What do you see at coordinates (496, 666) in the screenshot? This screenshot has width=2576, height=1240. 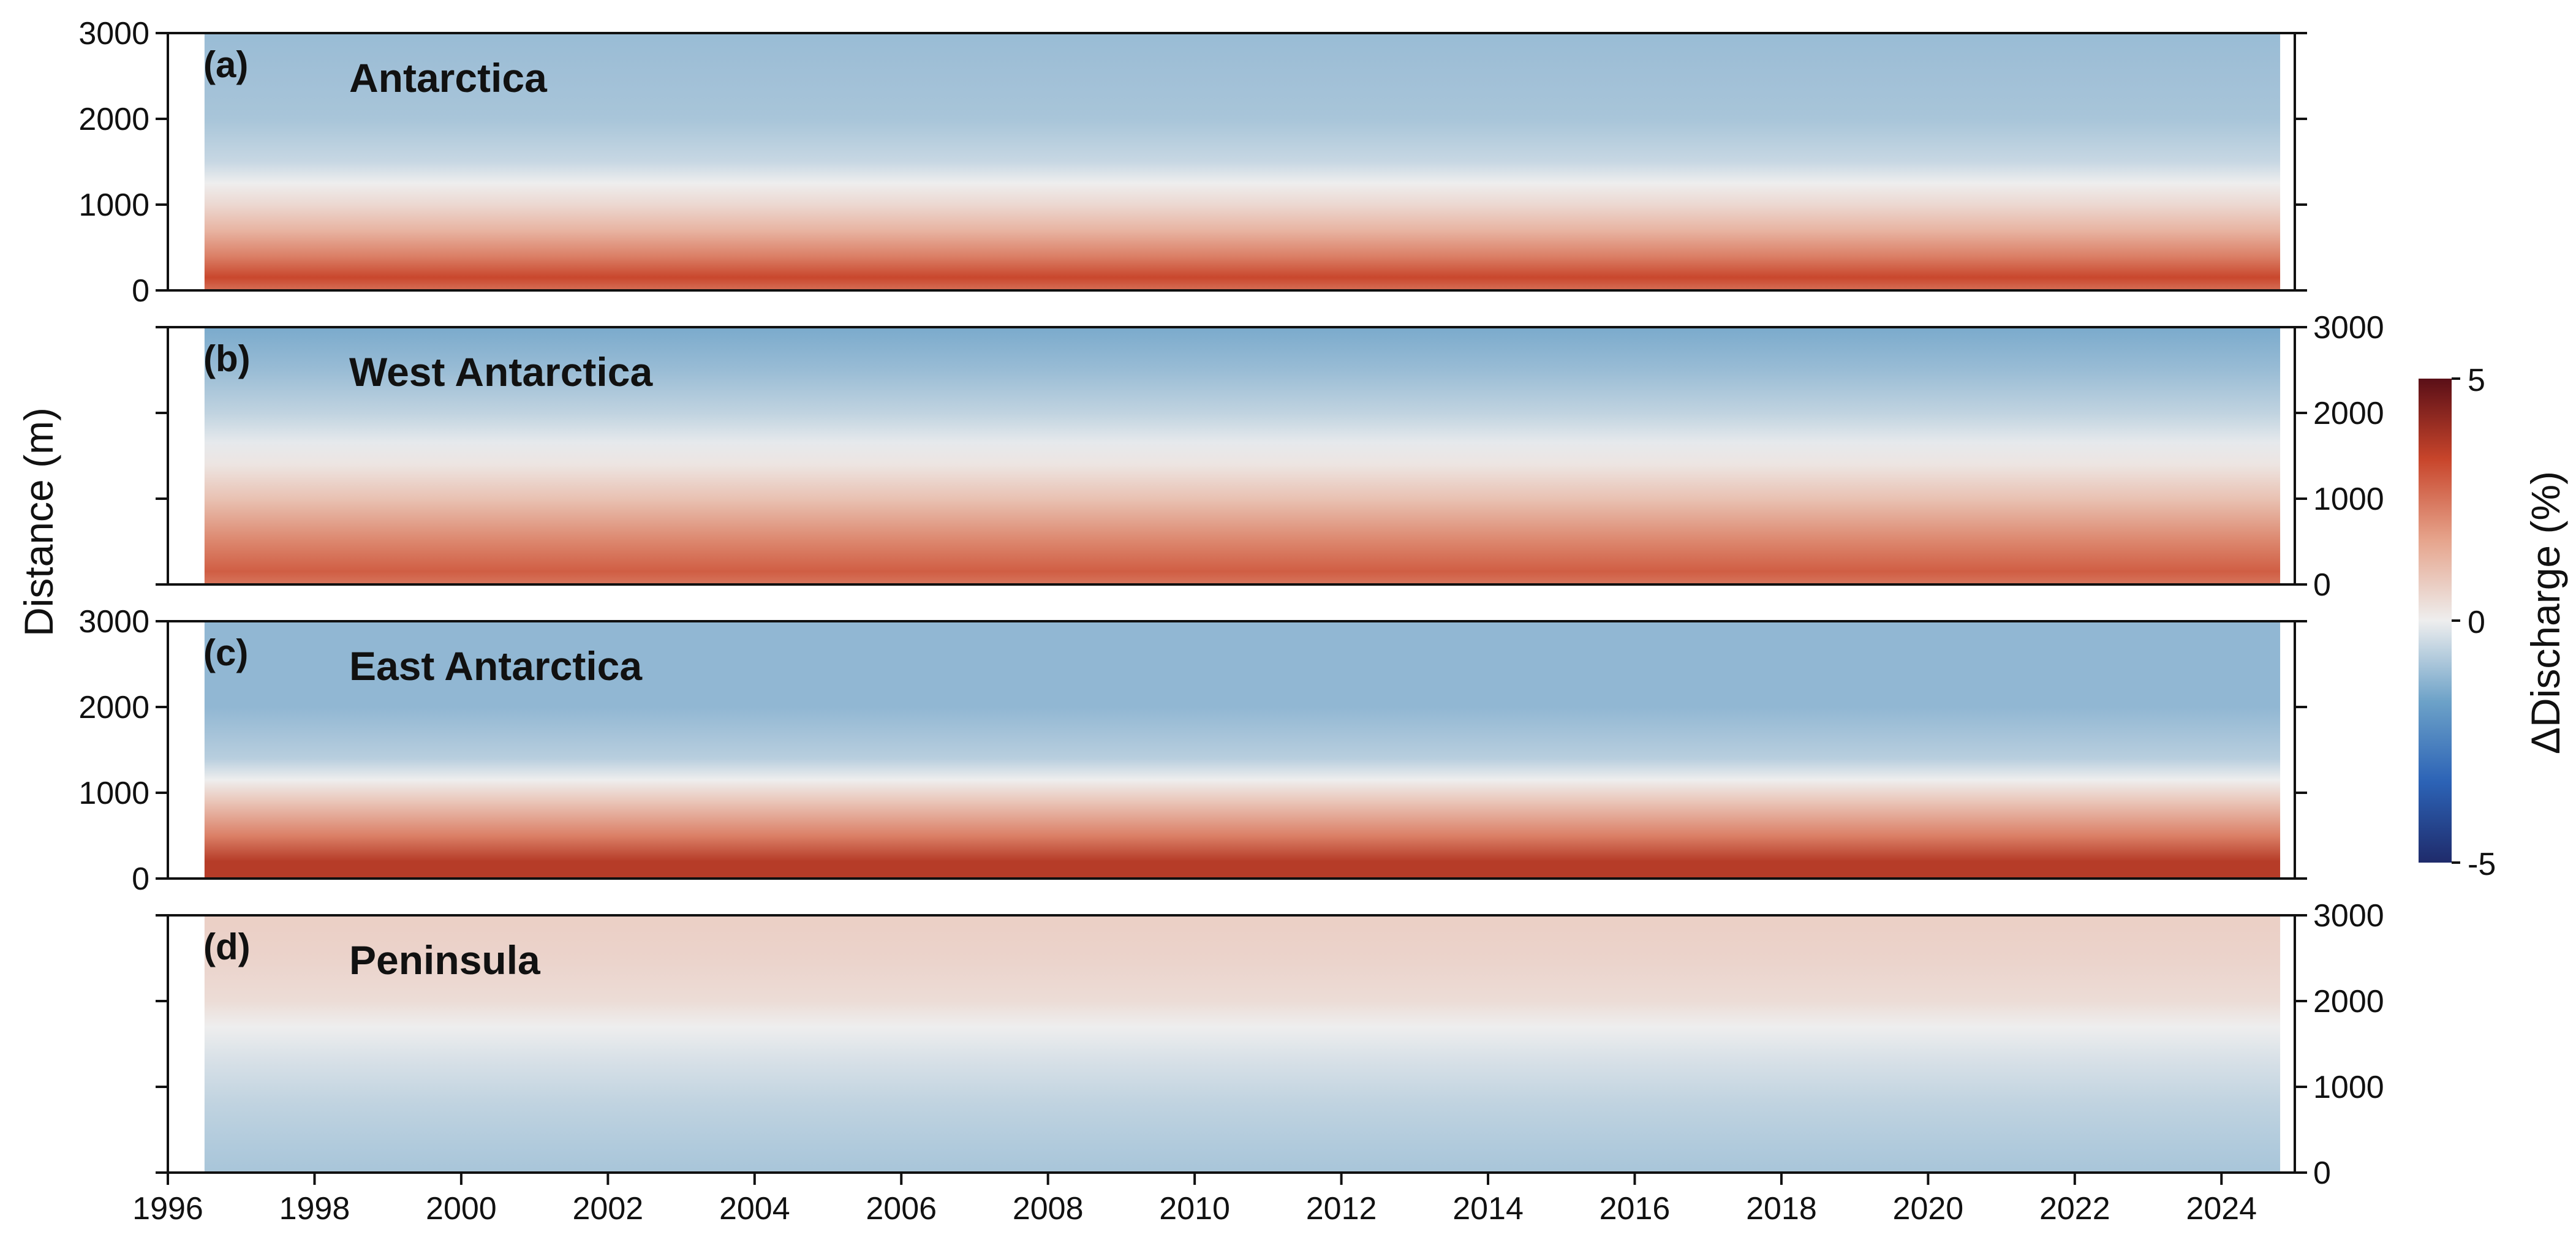 I see `panel-title: East Antarctica` at bounding box center [496, 666].